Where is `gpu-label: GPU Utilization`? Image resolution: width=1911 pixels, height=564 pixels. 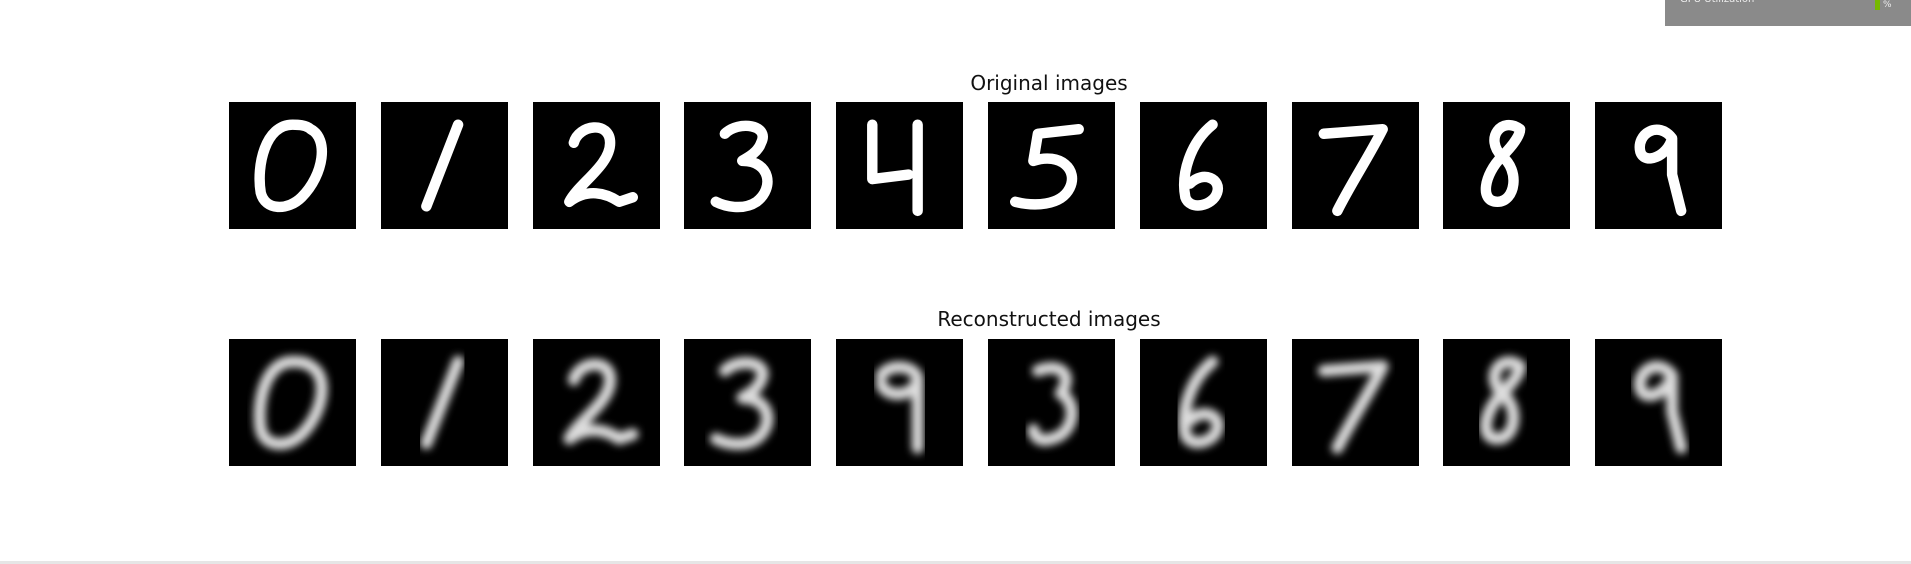 gpu-label: GPU Utilization is located at coordinates (1717, 2).